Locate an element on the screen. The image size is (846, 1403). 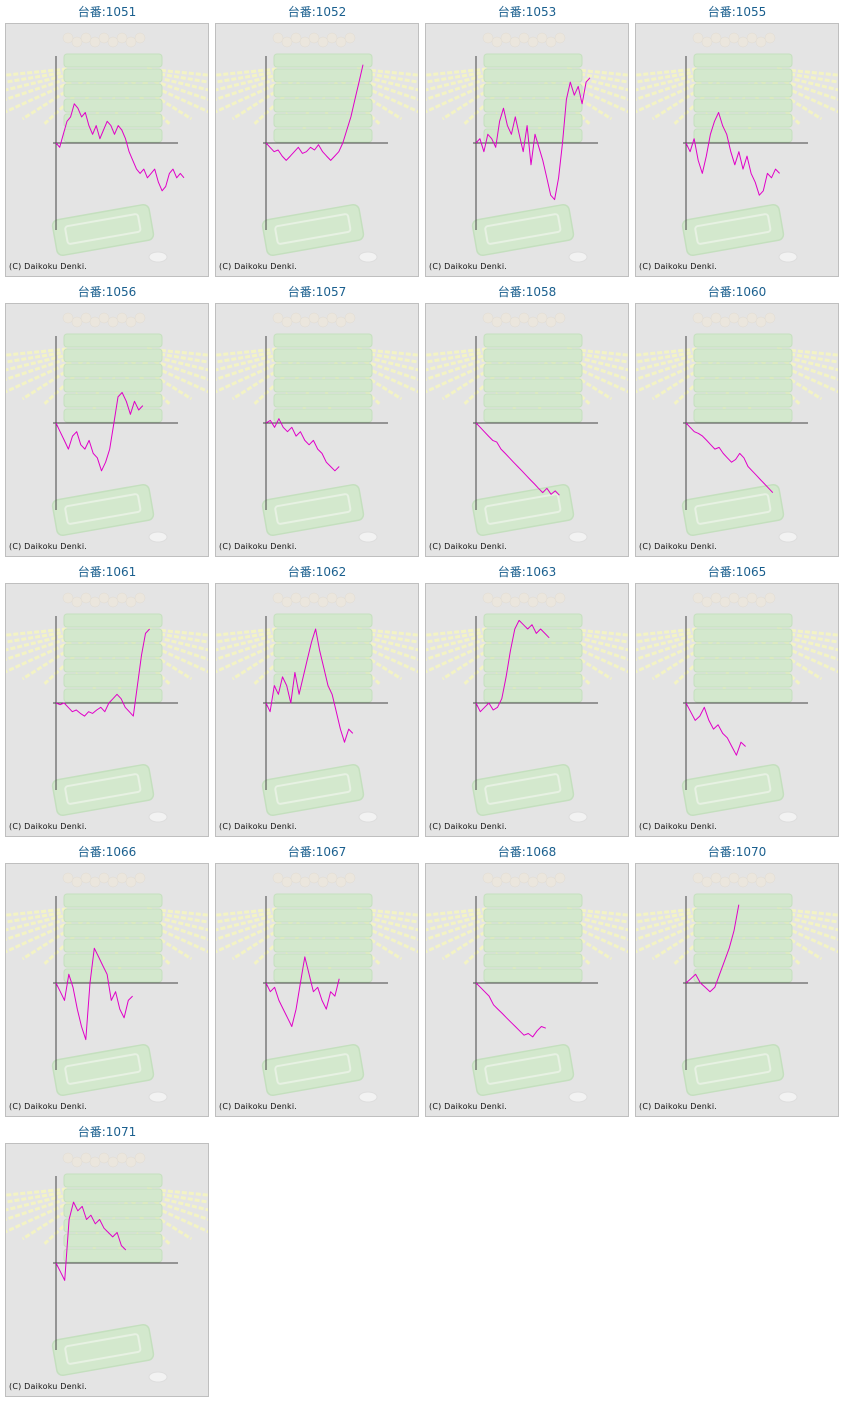
graph-title: 台番:1065 is located at coordinates (737, 572).